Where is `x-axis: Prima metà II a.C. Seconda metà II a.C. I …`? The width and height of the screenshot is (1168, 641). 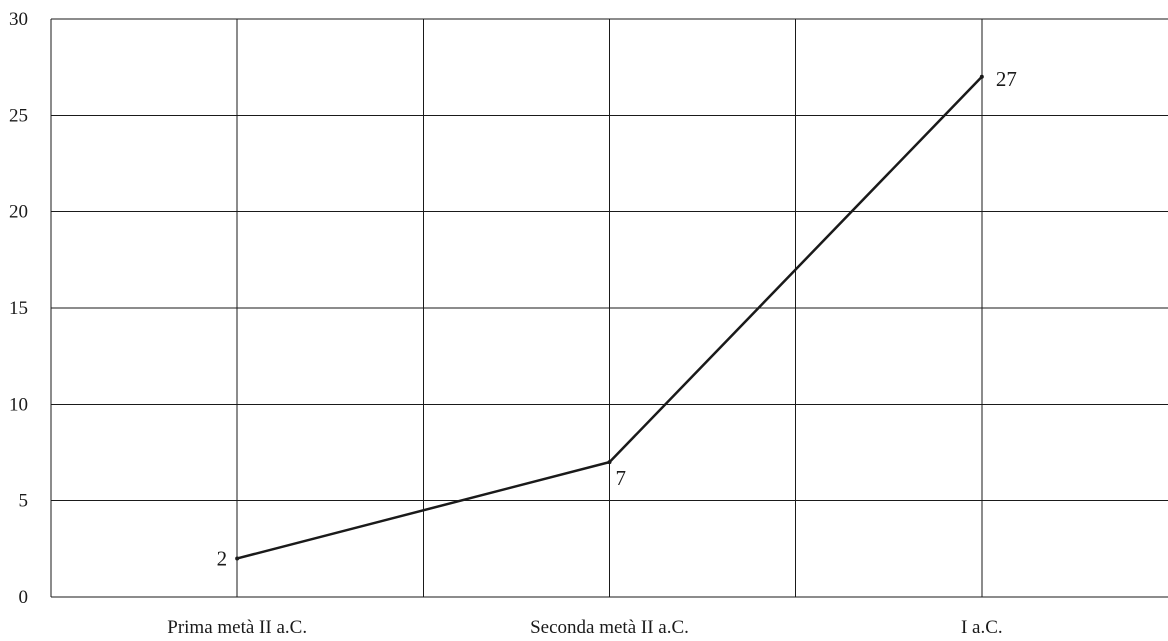 x-axis: Prima metà II a.C. Seconda metà II a.C. I … is located at coordinates (584, 627).